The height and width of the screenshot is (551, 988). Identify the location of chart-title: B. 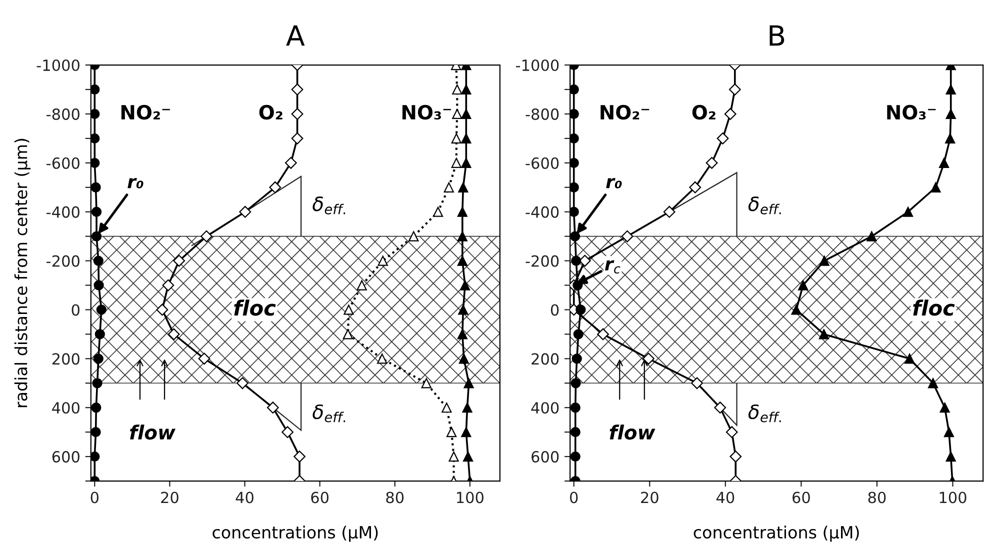
(777, 35).